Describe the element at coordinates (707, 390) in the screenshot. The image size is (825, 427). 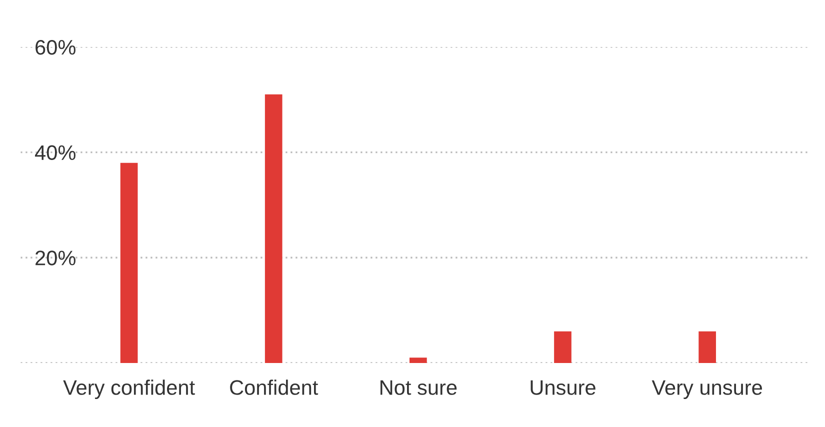
I see `x-tick-label: Very unsure` at that location.